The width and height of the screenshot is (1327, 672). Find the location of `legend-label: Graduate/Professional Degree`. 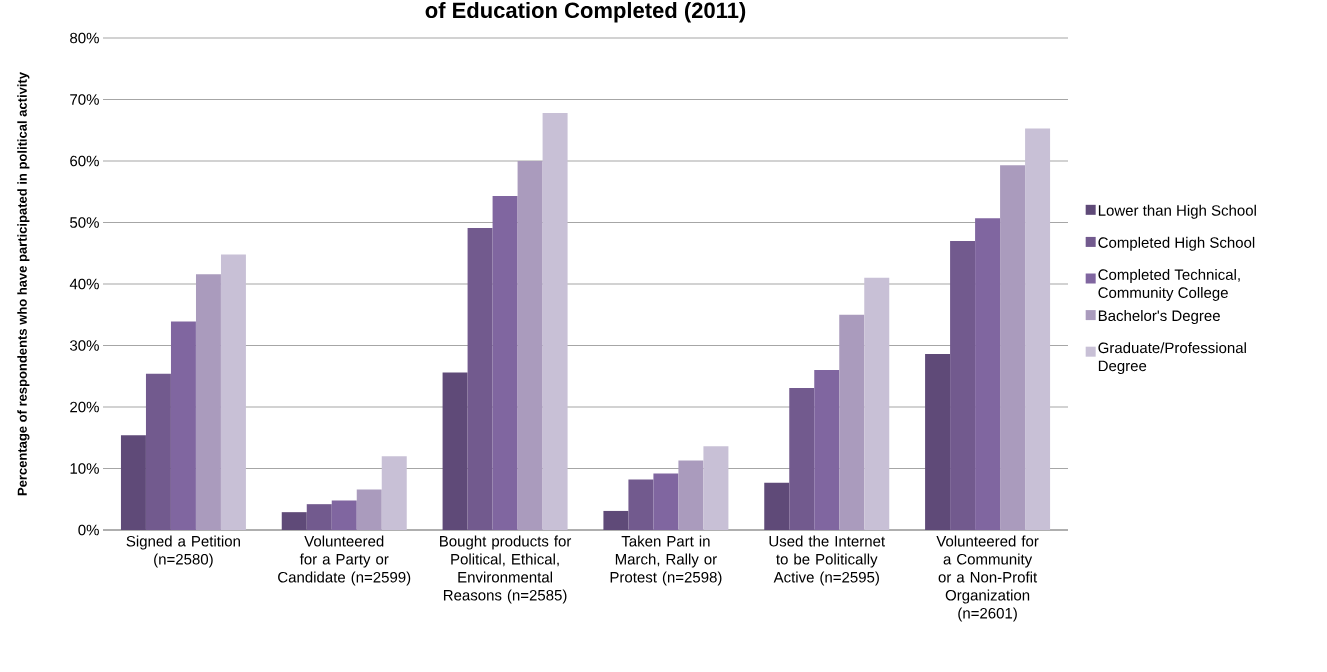

legend-label: Graduate/Professional Degree is located at coordinates (1172, 358).